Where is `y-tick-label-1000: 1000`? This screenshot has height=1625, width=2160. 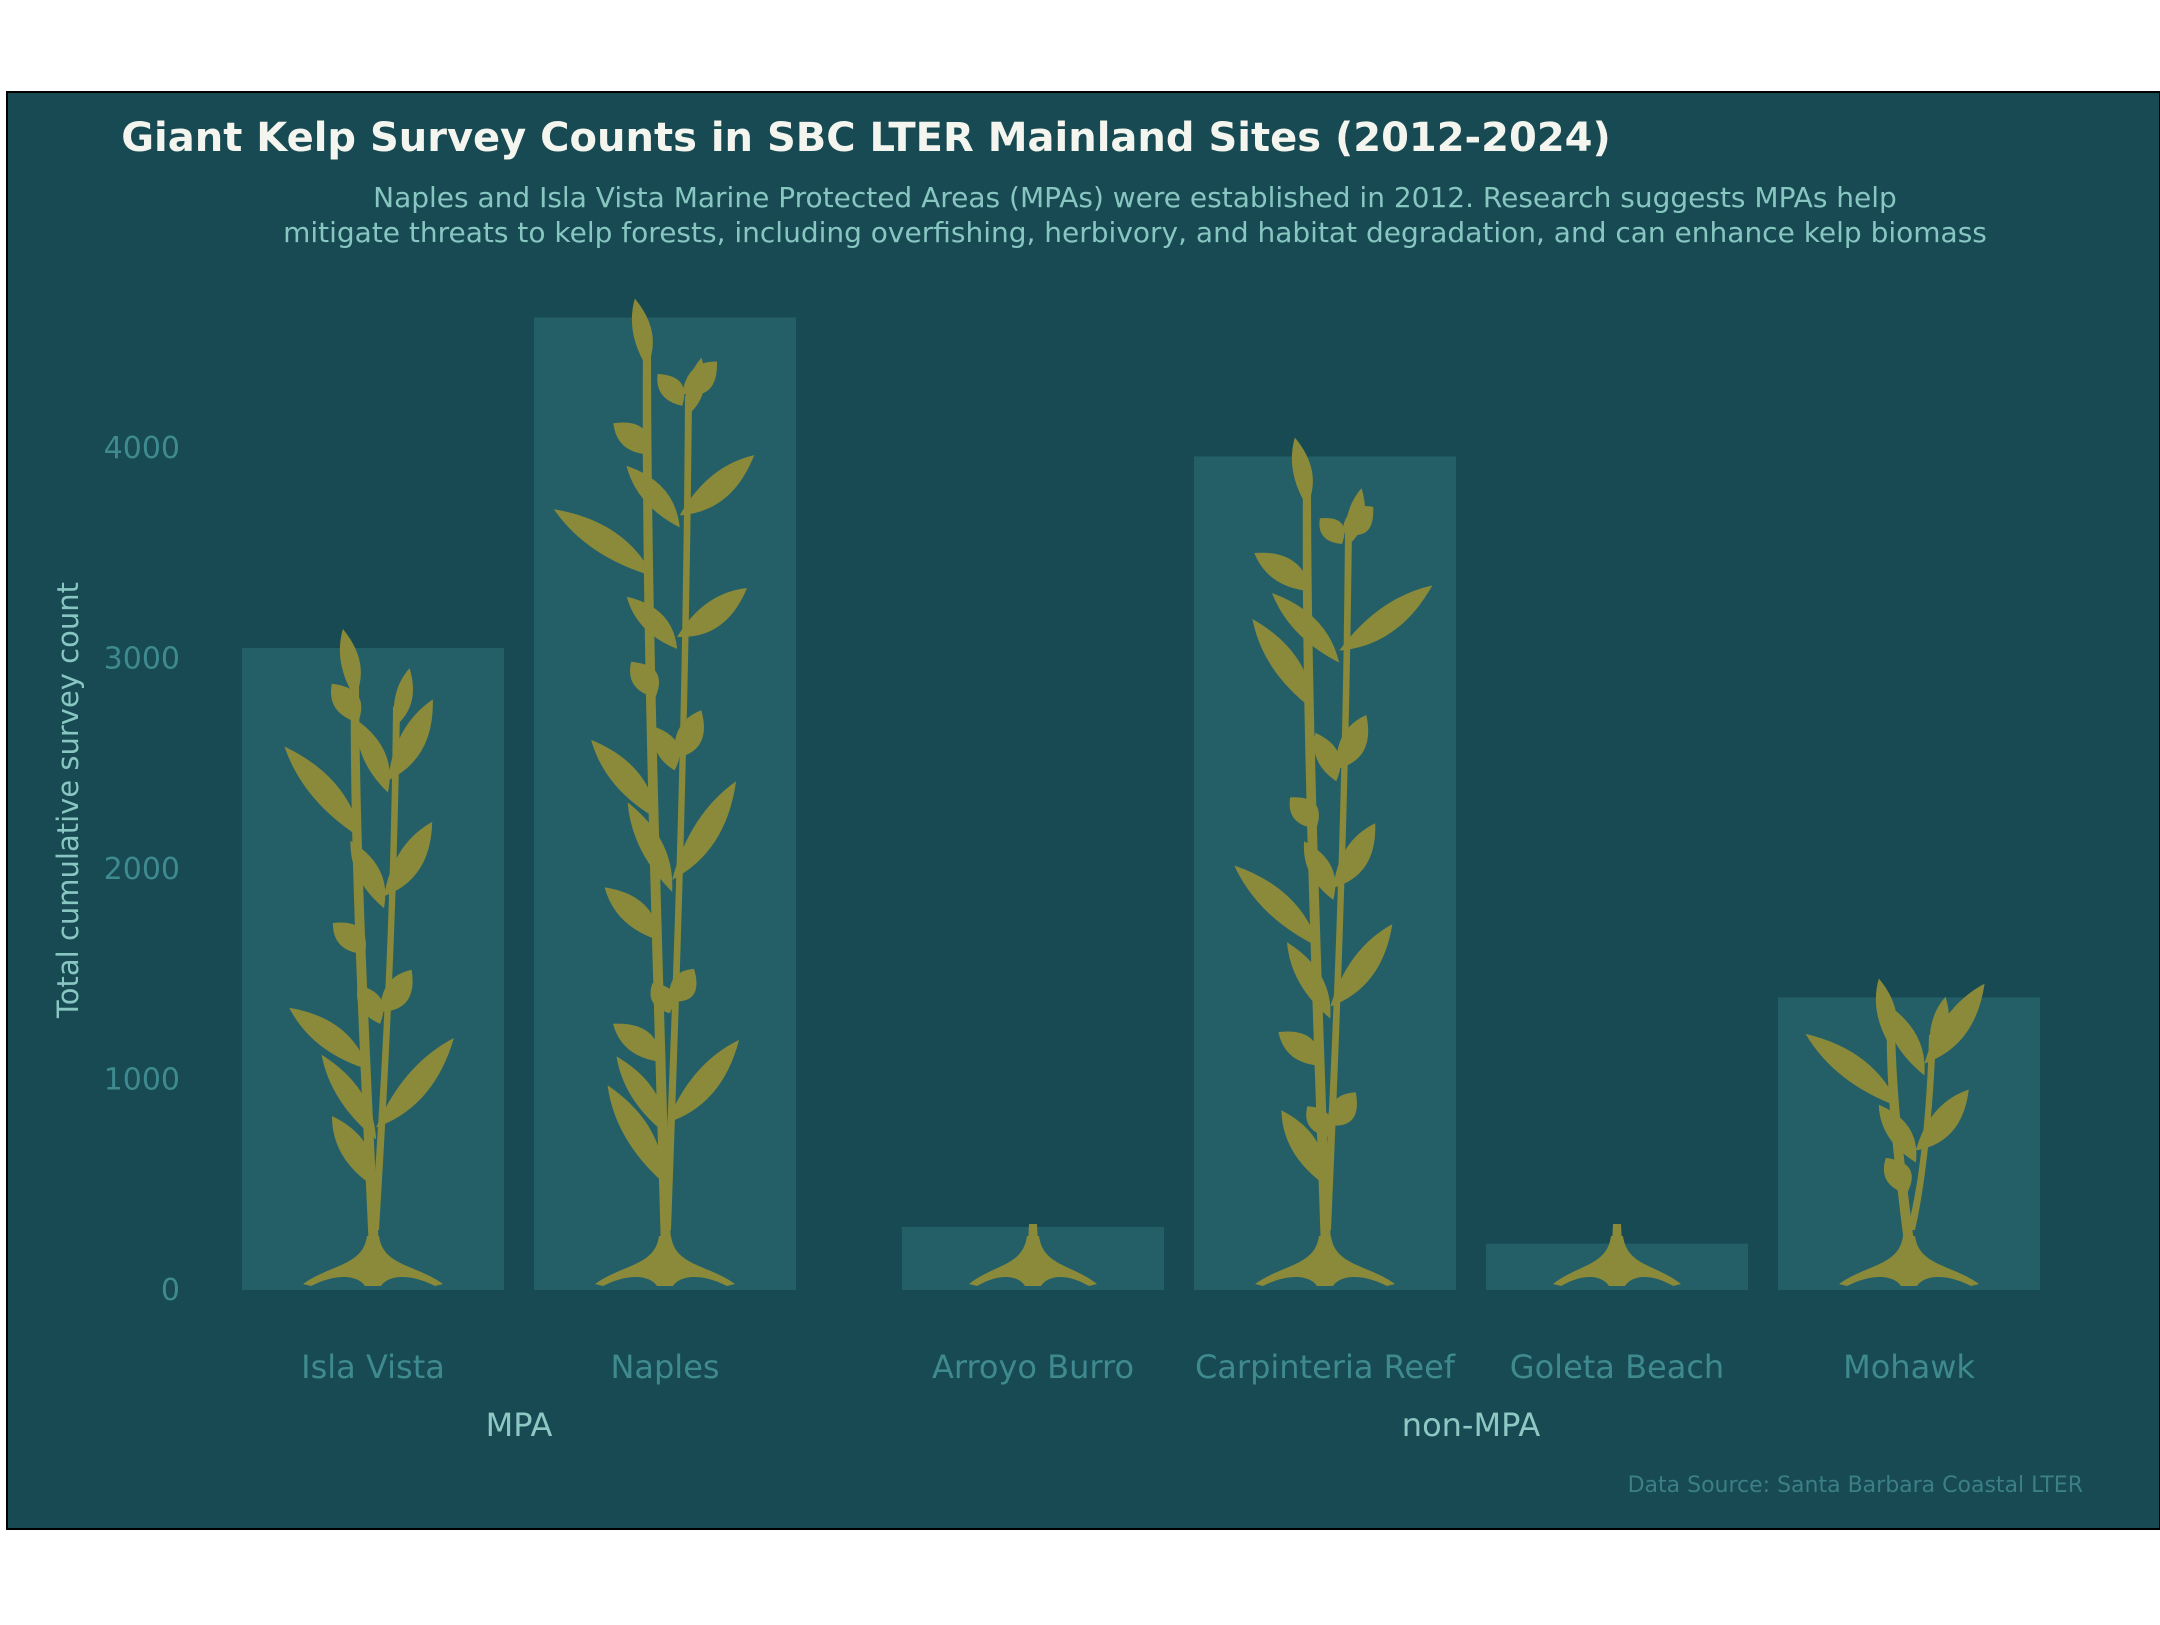
y-tick-label-1000: 1000 is located at coordinates (142, 1080).